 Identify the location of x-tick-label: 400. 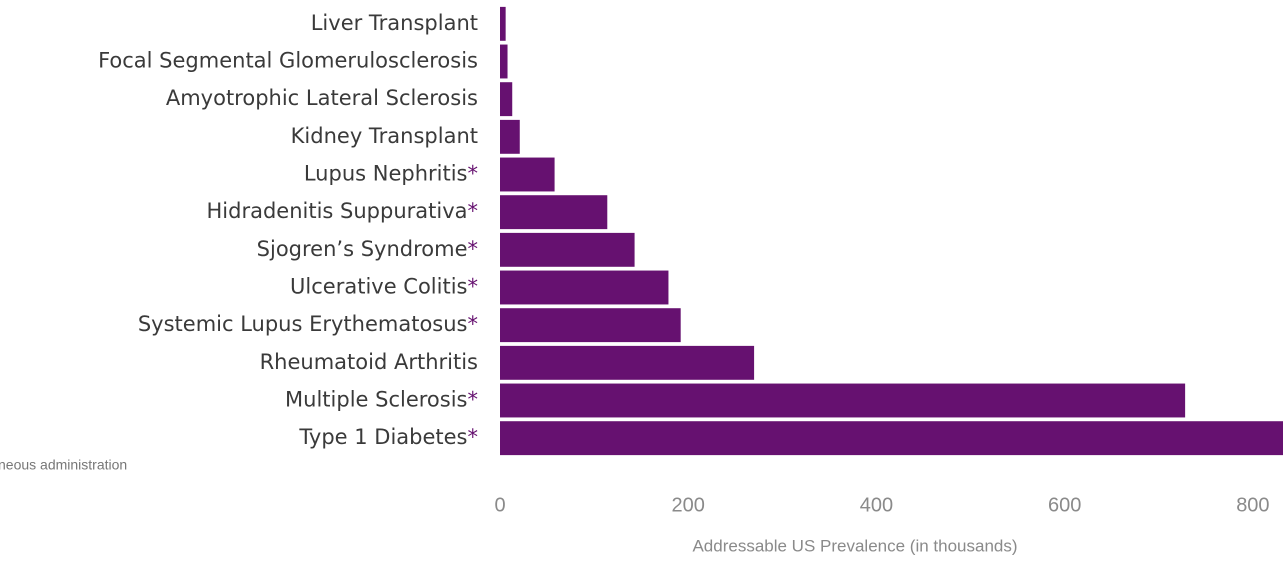
(876, 505).